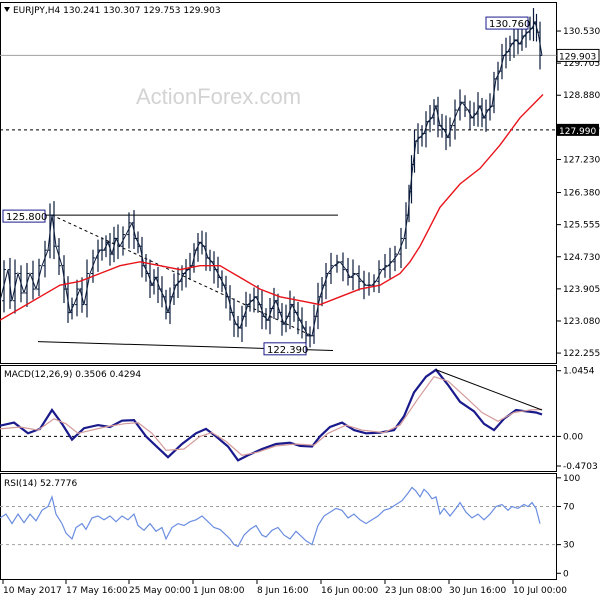 This screenshot has height=600, width=600. I want to click on current-price-label: 129.903, so click(577, 57).